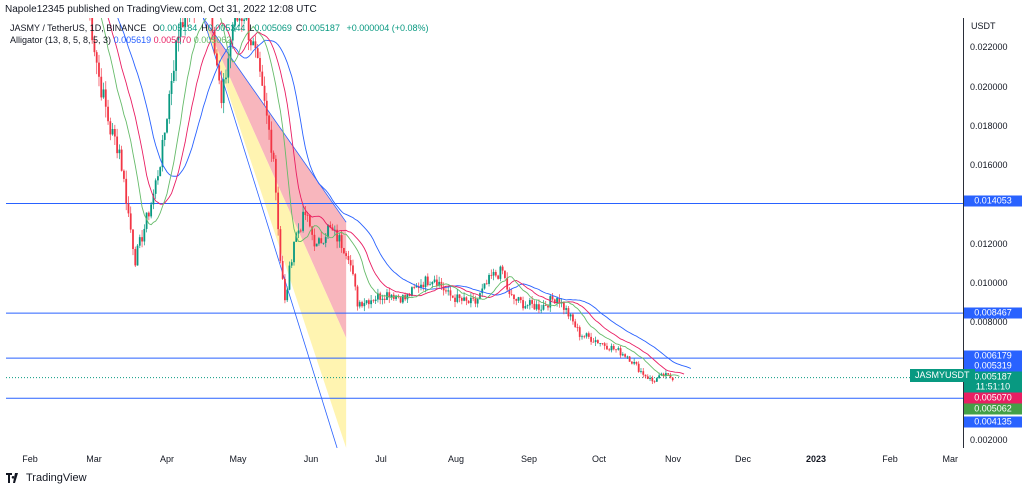 The image size is (1024, 491). What do you see at coordinates (204, 28) in the screenshot?
I see `legend-ohlc-key: H` at bounding box center [204, 28].